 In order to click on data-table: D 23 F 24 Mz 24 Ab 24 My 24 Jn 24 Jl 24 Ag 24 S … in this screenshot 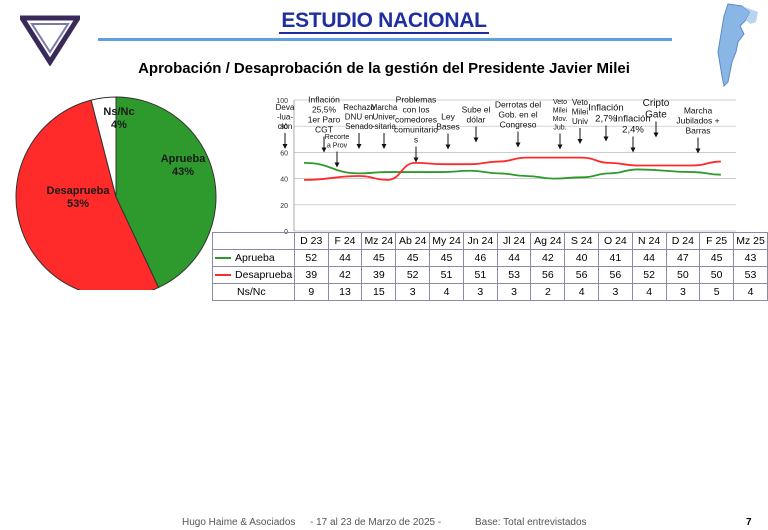, I will do `click(490, 266)`.